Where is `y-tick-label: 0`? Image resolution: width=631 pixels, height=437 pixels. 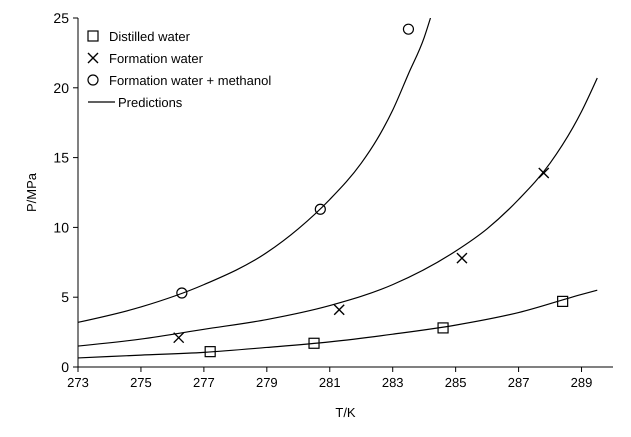
y-tick-label: 0 is located at coordinates (65, 367).